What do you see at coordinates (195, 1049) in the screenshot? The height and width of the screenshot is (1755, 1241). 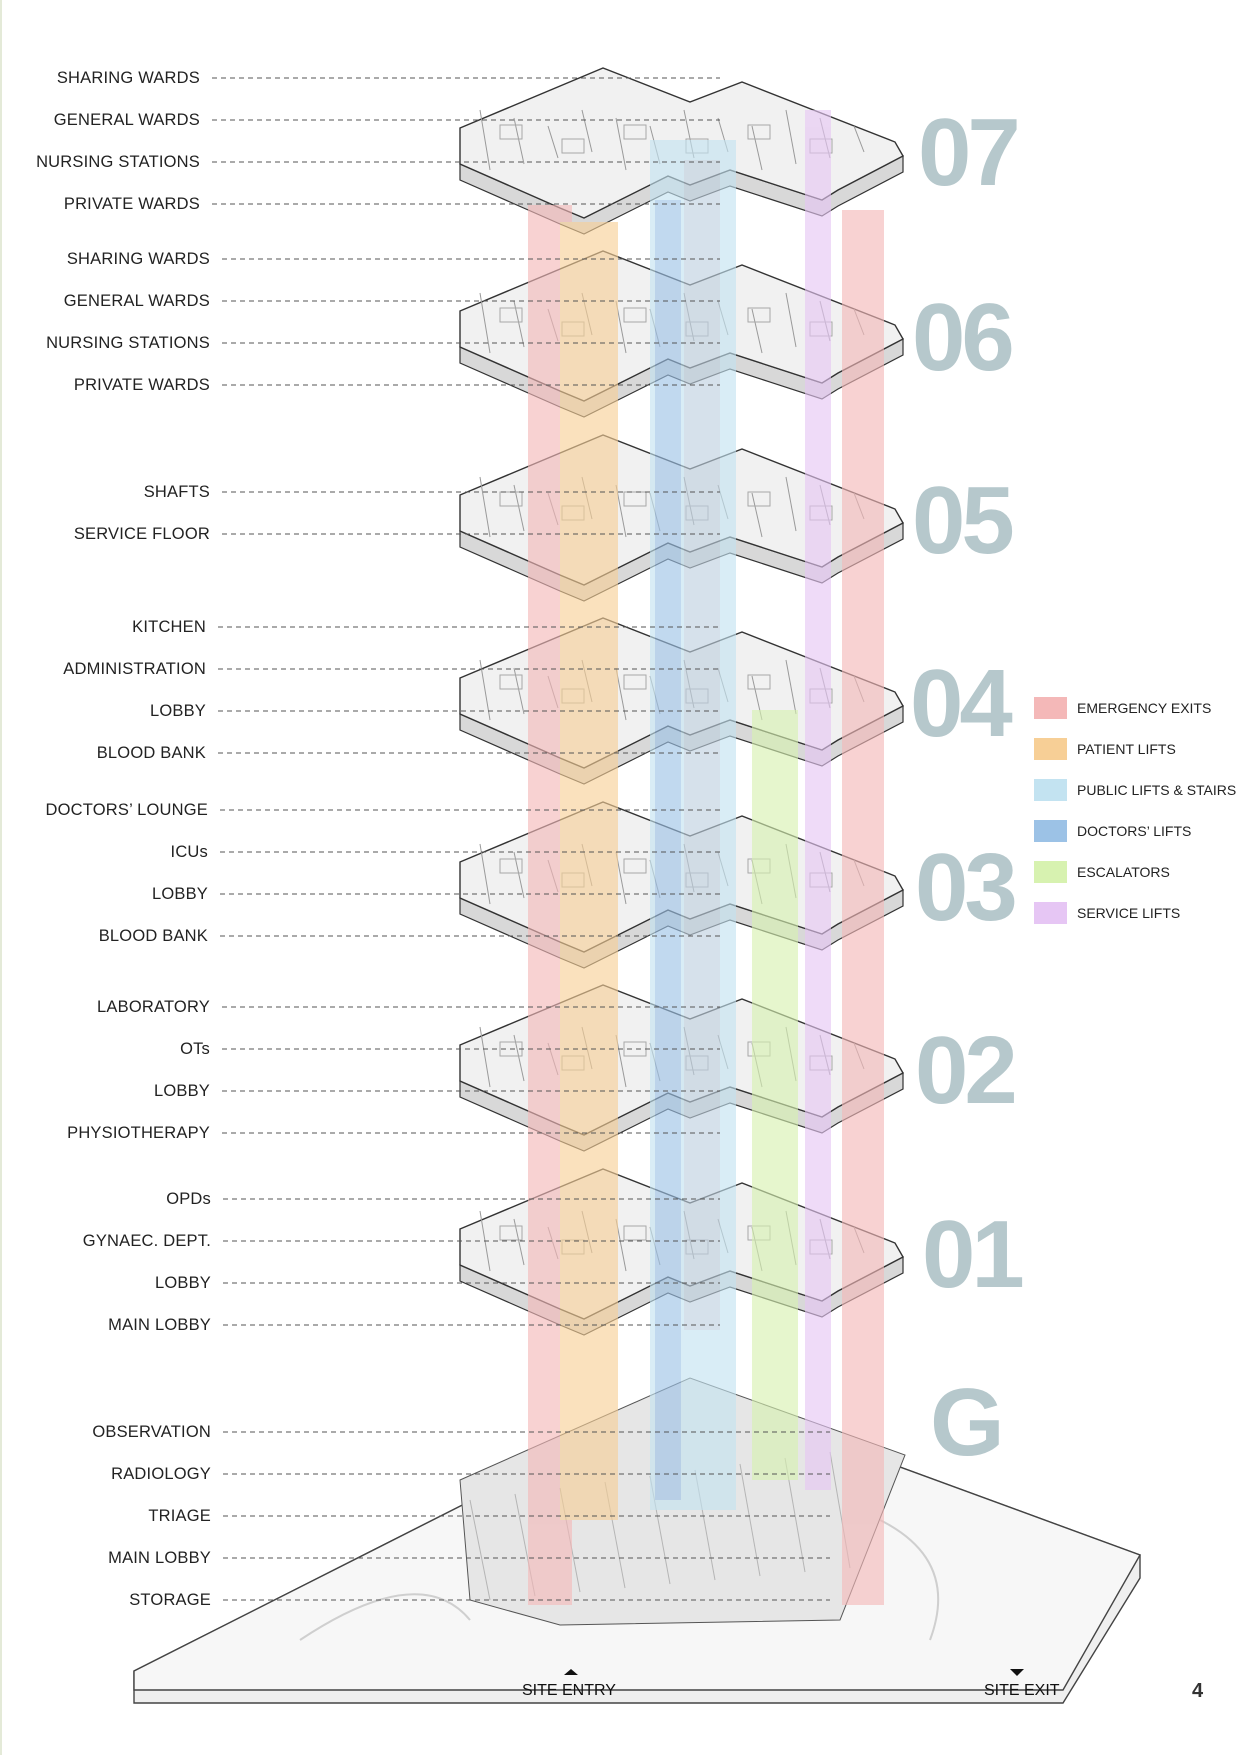 I see `room-label: OTs` at bounding box center [195, 1049].